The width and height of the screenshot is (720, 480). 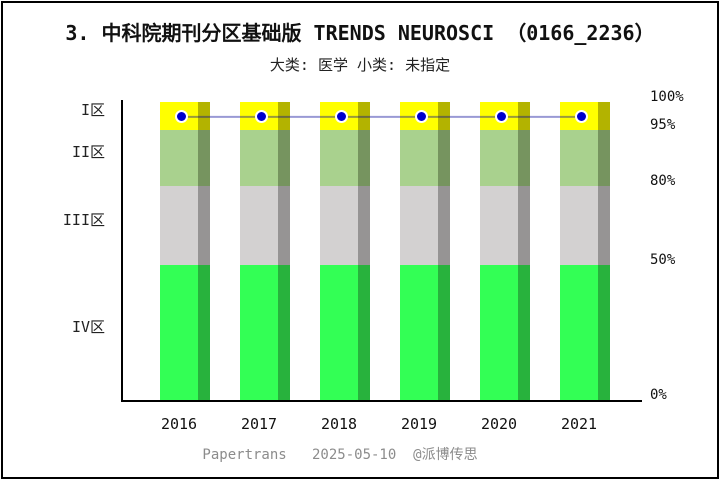 I want to click on x-axis-line, so click(x=381, y=401).